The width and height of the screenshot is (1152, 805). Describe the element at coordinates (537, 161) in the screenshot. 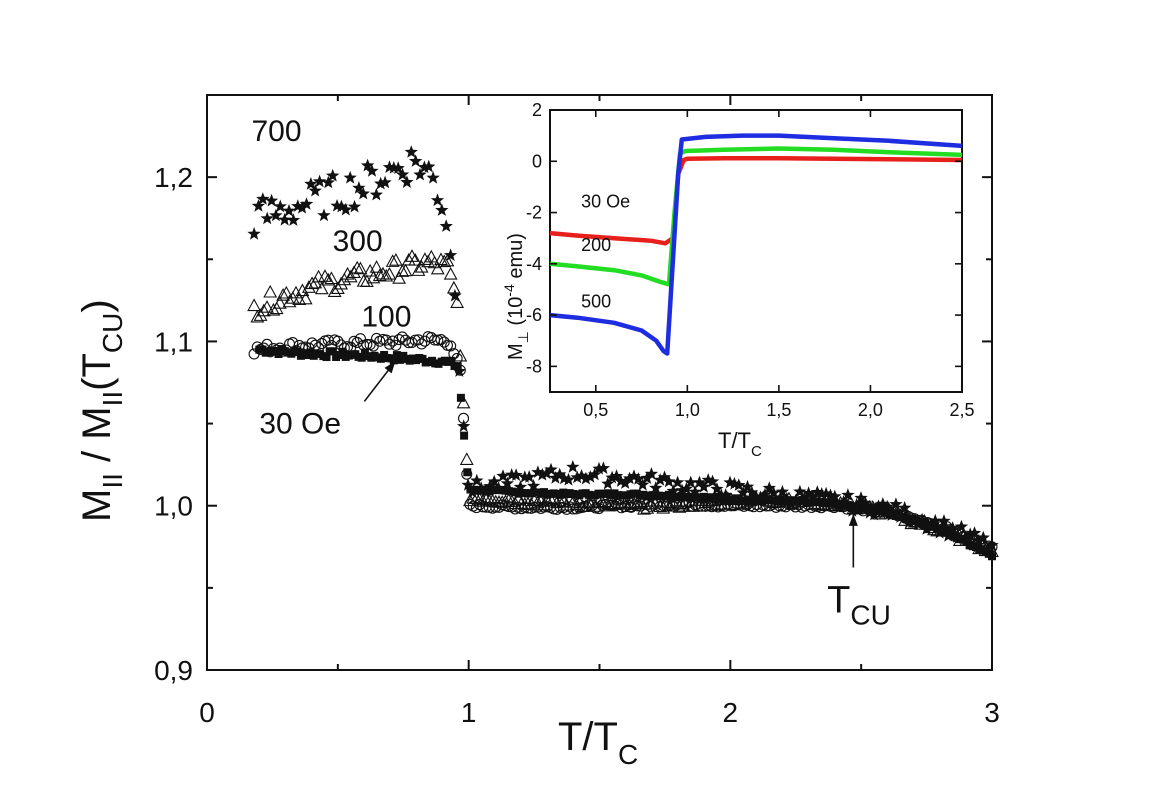

I see `inset-y-tick-label: 0` at that location.